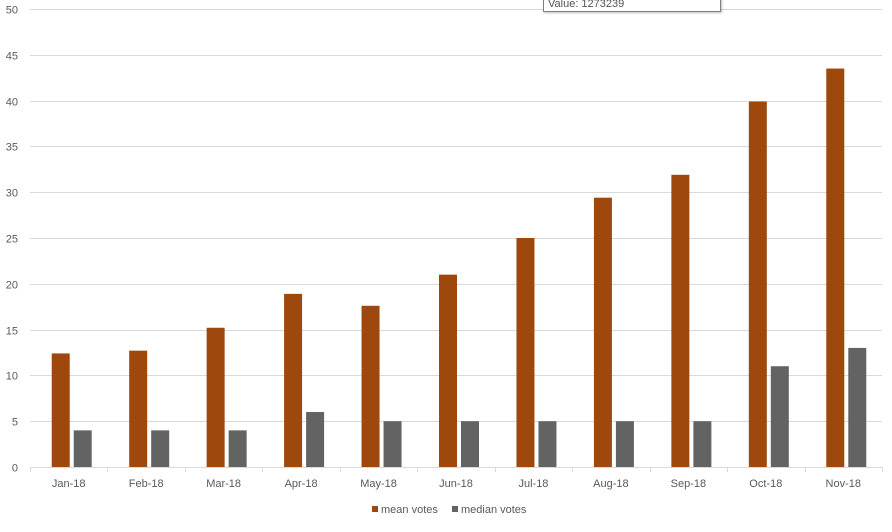  What do you see at coordinates (375, 509) in the screenshot?
I see `legend-swatch-mean-votes` at bounding box center [375, 509].